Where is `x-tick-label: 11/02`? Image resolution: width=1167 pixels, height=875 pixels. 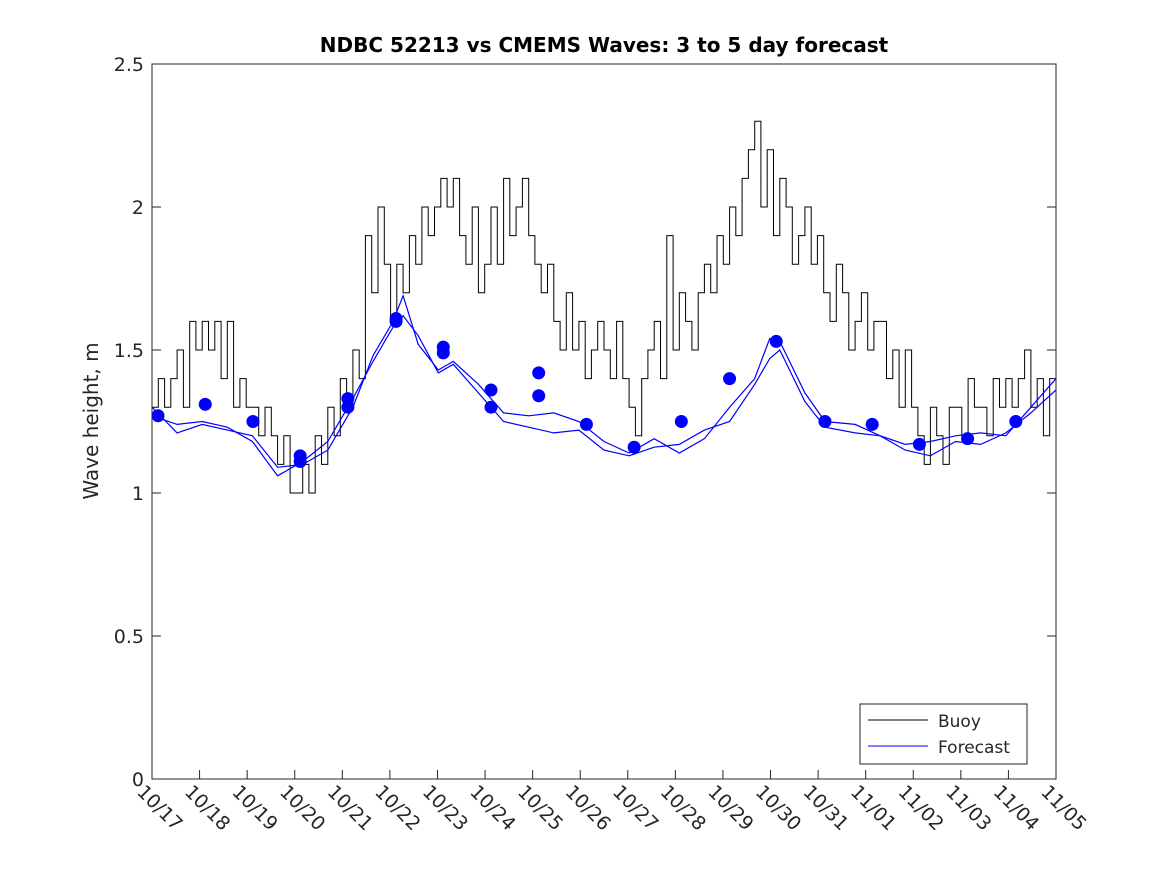 x-tick-label: 11/02 is located at coordinates (921, 808).